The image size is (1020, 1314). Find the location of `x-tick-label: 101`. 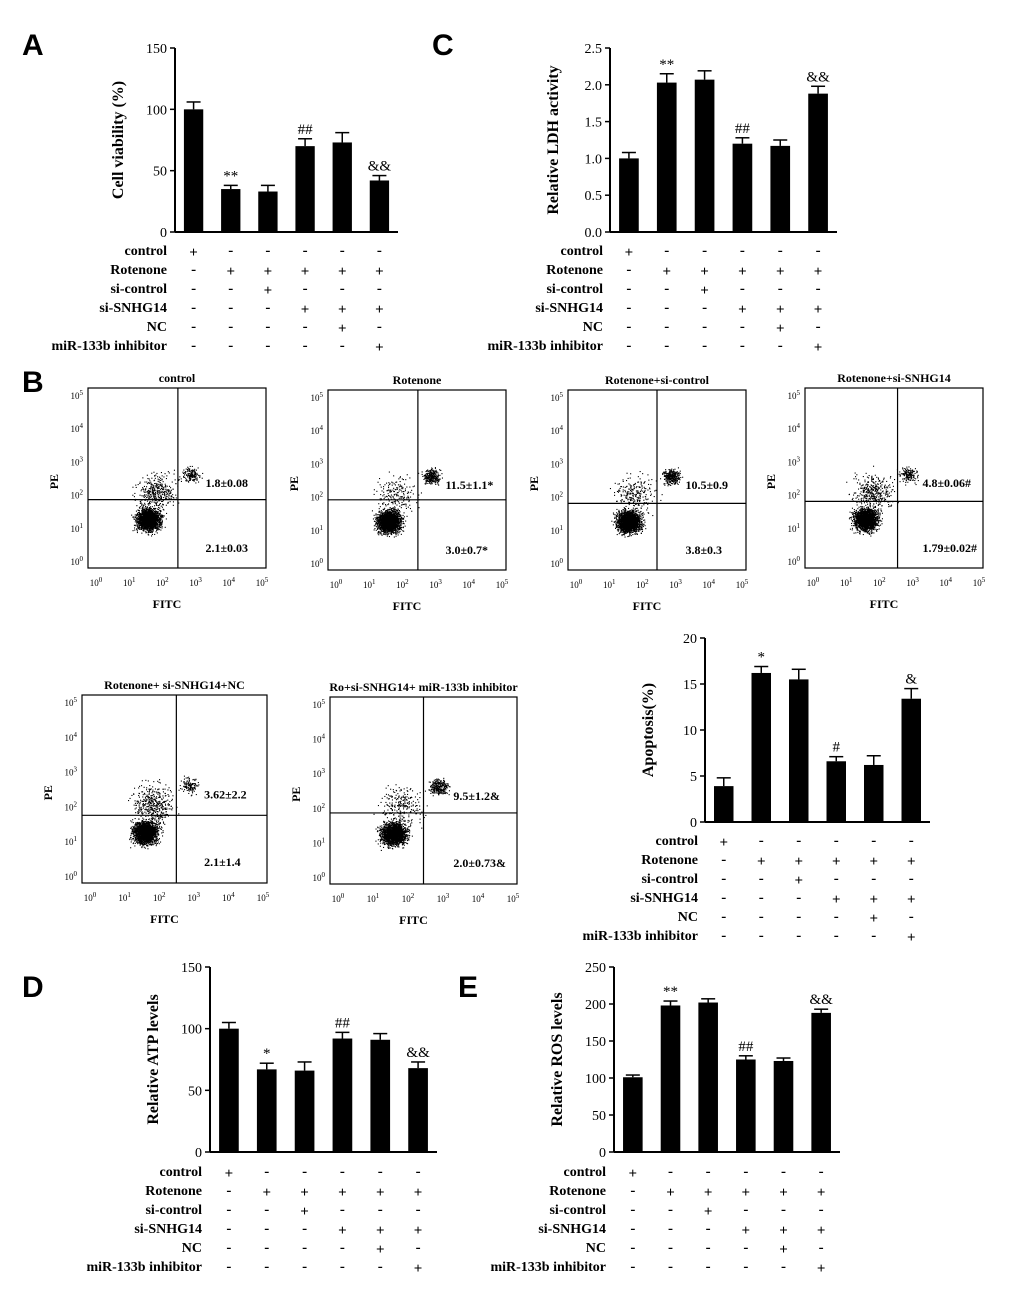

x-tick-label: 101 is located at coordinates (129, 582).